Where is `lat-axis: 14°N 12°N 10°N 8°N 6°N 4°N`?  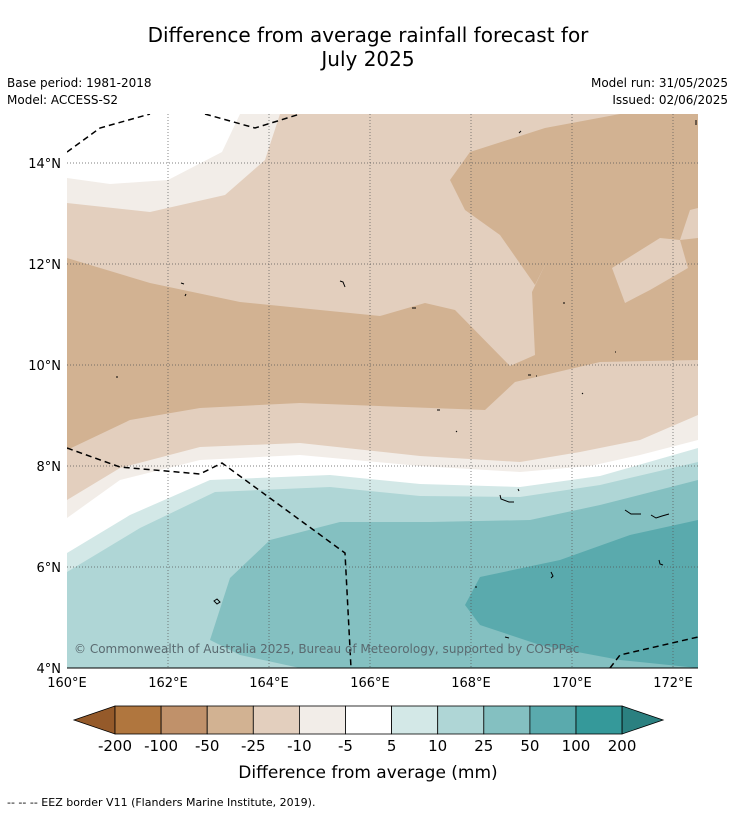
lat-axis: 14°N 12°N 10°N 8°N 6°N 4°N is located at coordinates (44, 417).